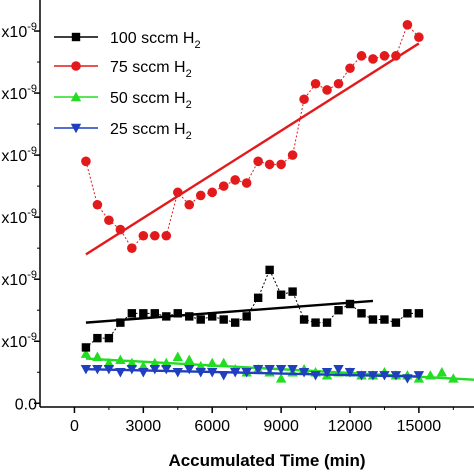 The image size is (474, 474). What do you see at coordinates (229, 311) in the screenshot?
I see `fit-line` at bounding box center [229, 311].